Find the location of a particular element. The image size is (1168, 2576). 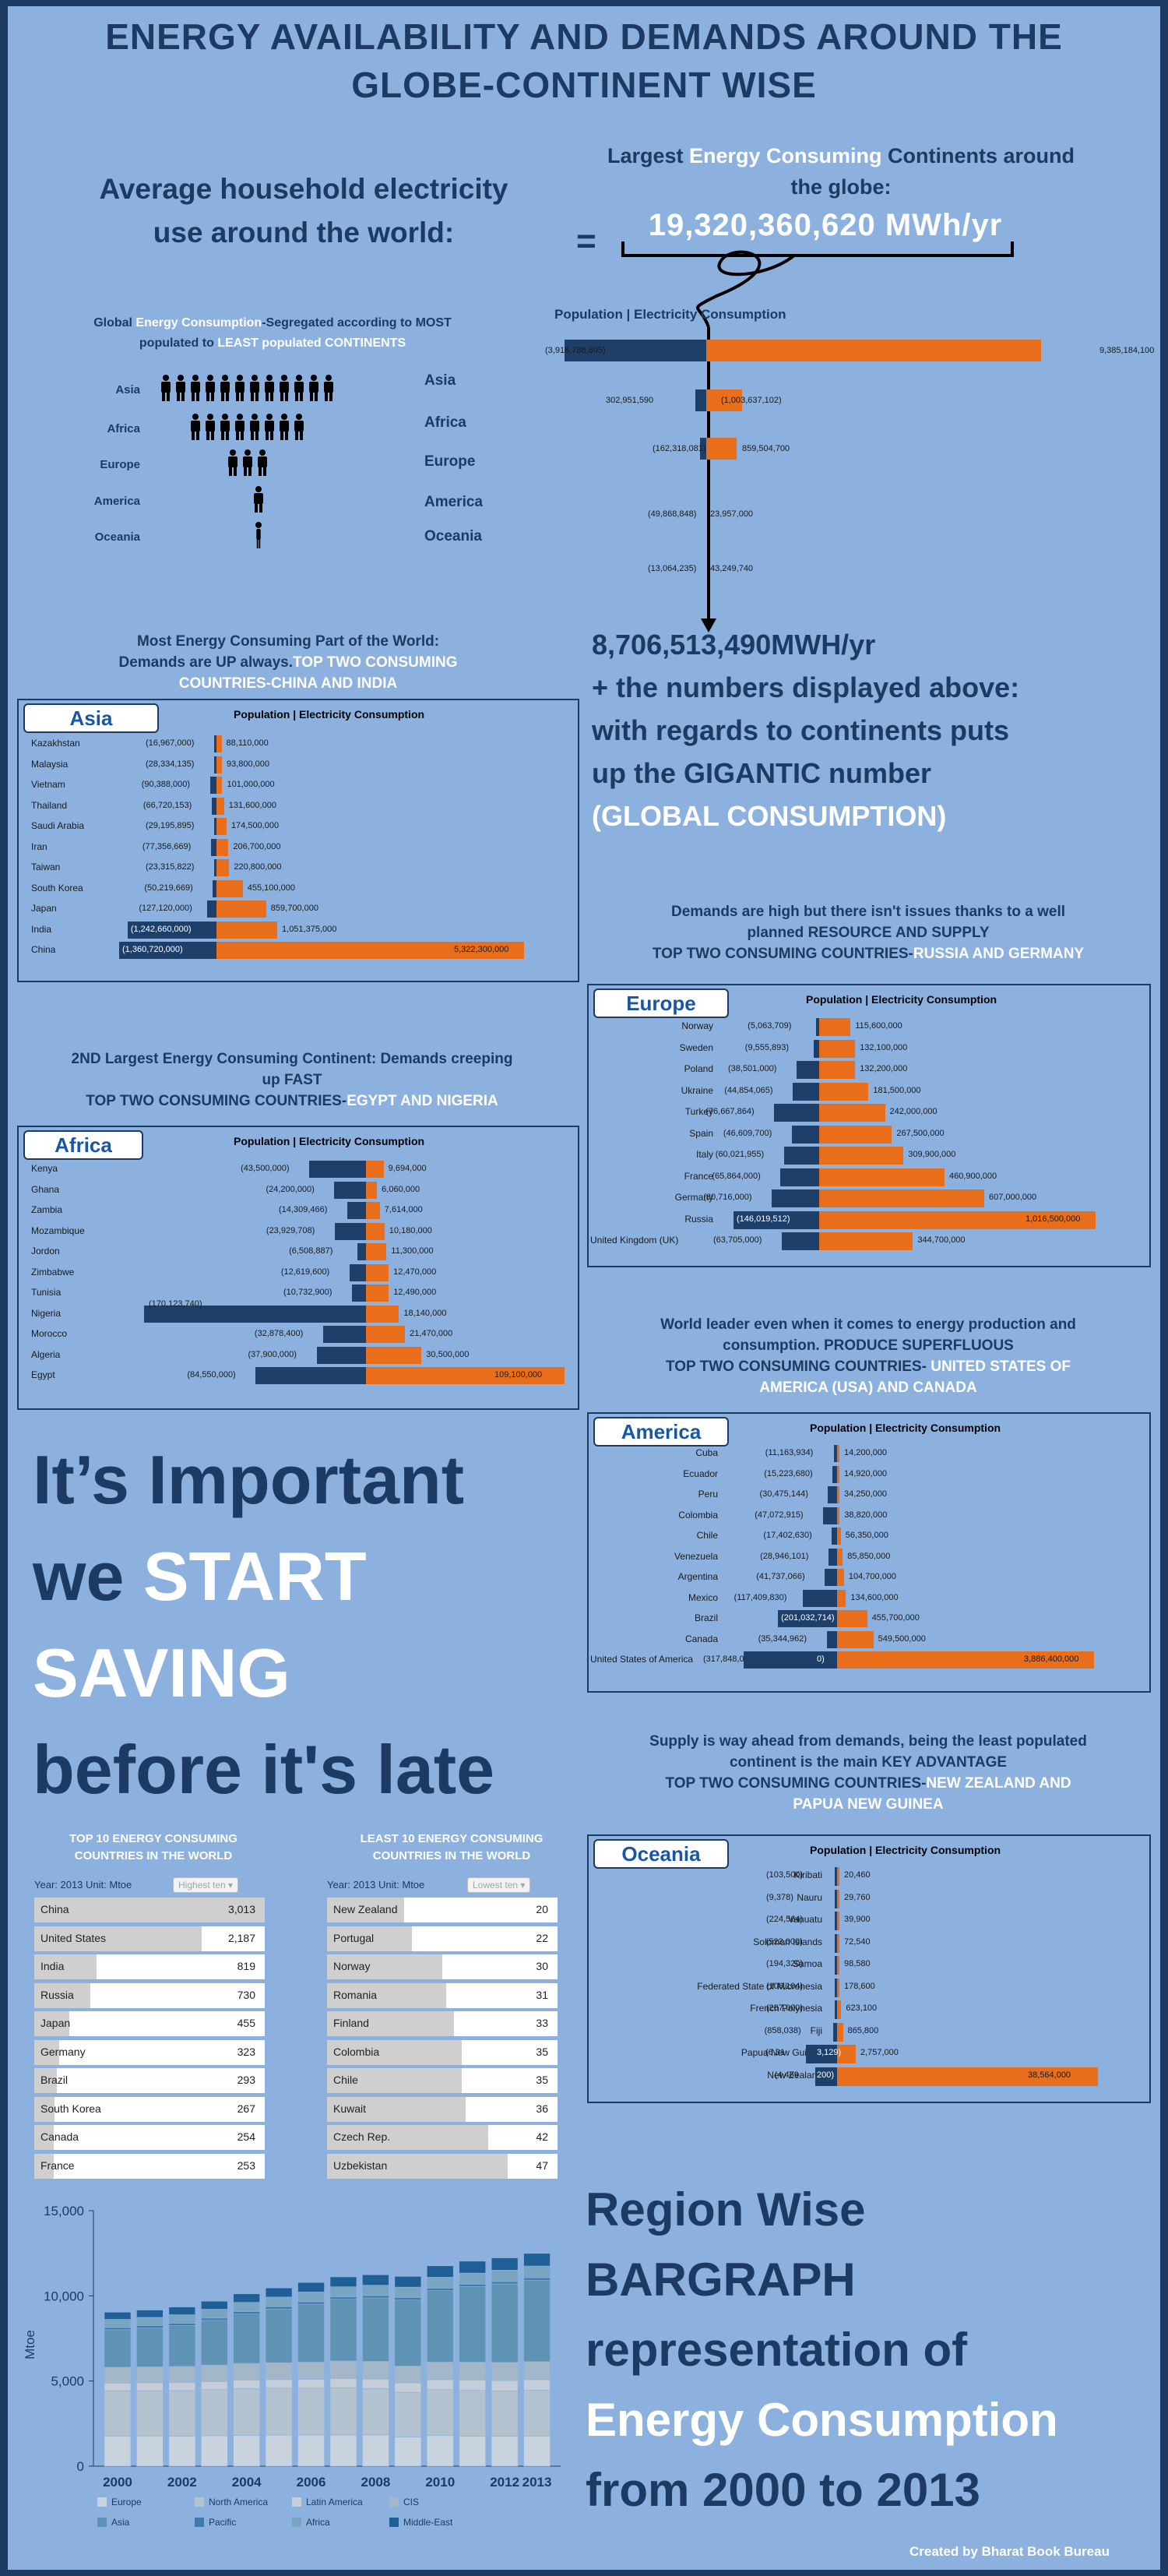

country-name: Canada is located at coordinates (701, 1638).